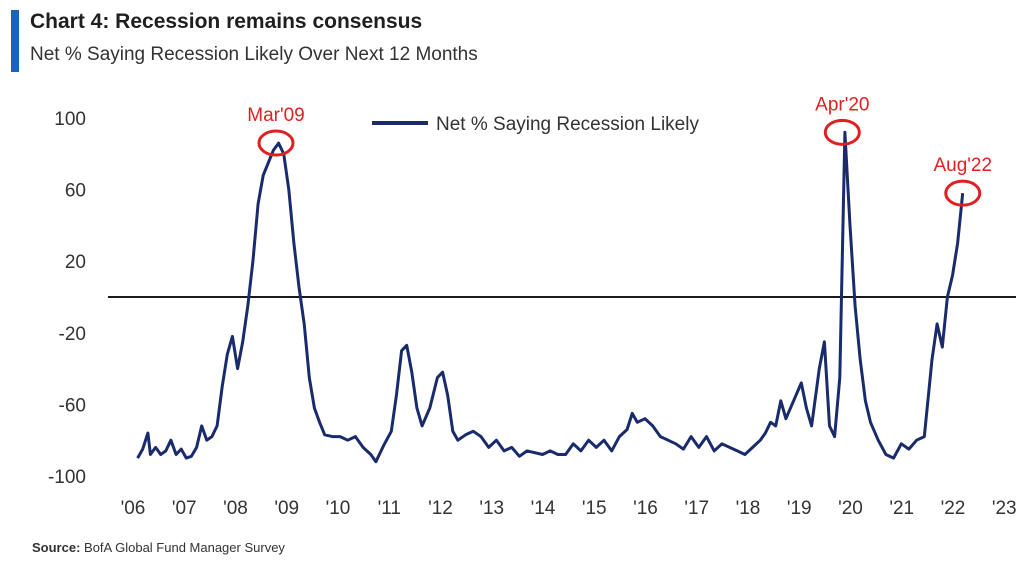 This screenshot has height=562, width=1024. What do you see at coordinates (1004, 508) in the screenshot?
I see `x-tick-label: '23` at bounding box center [1004, 508].